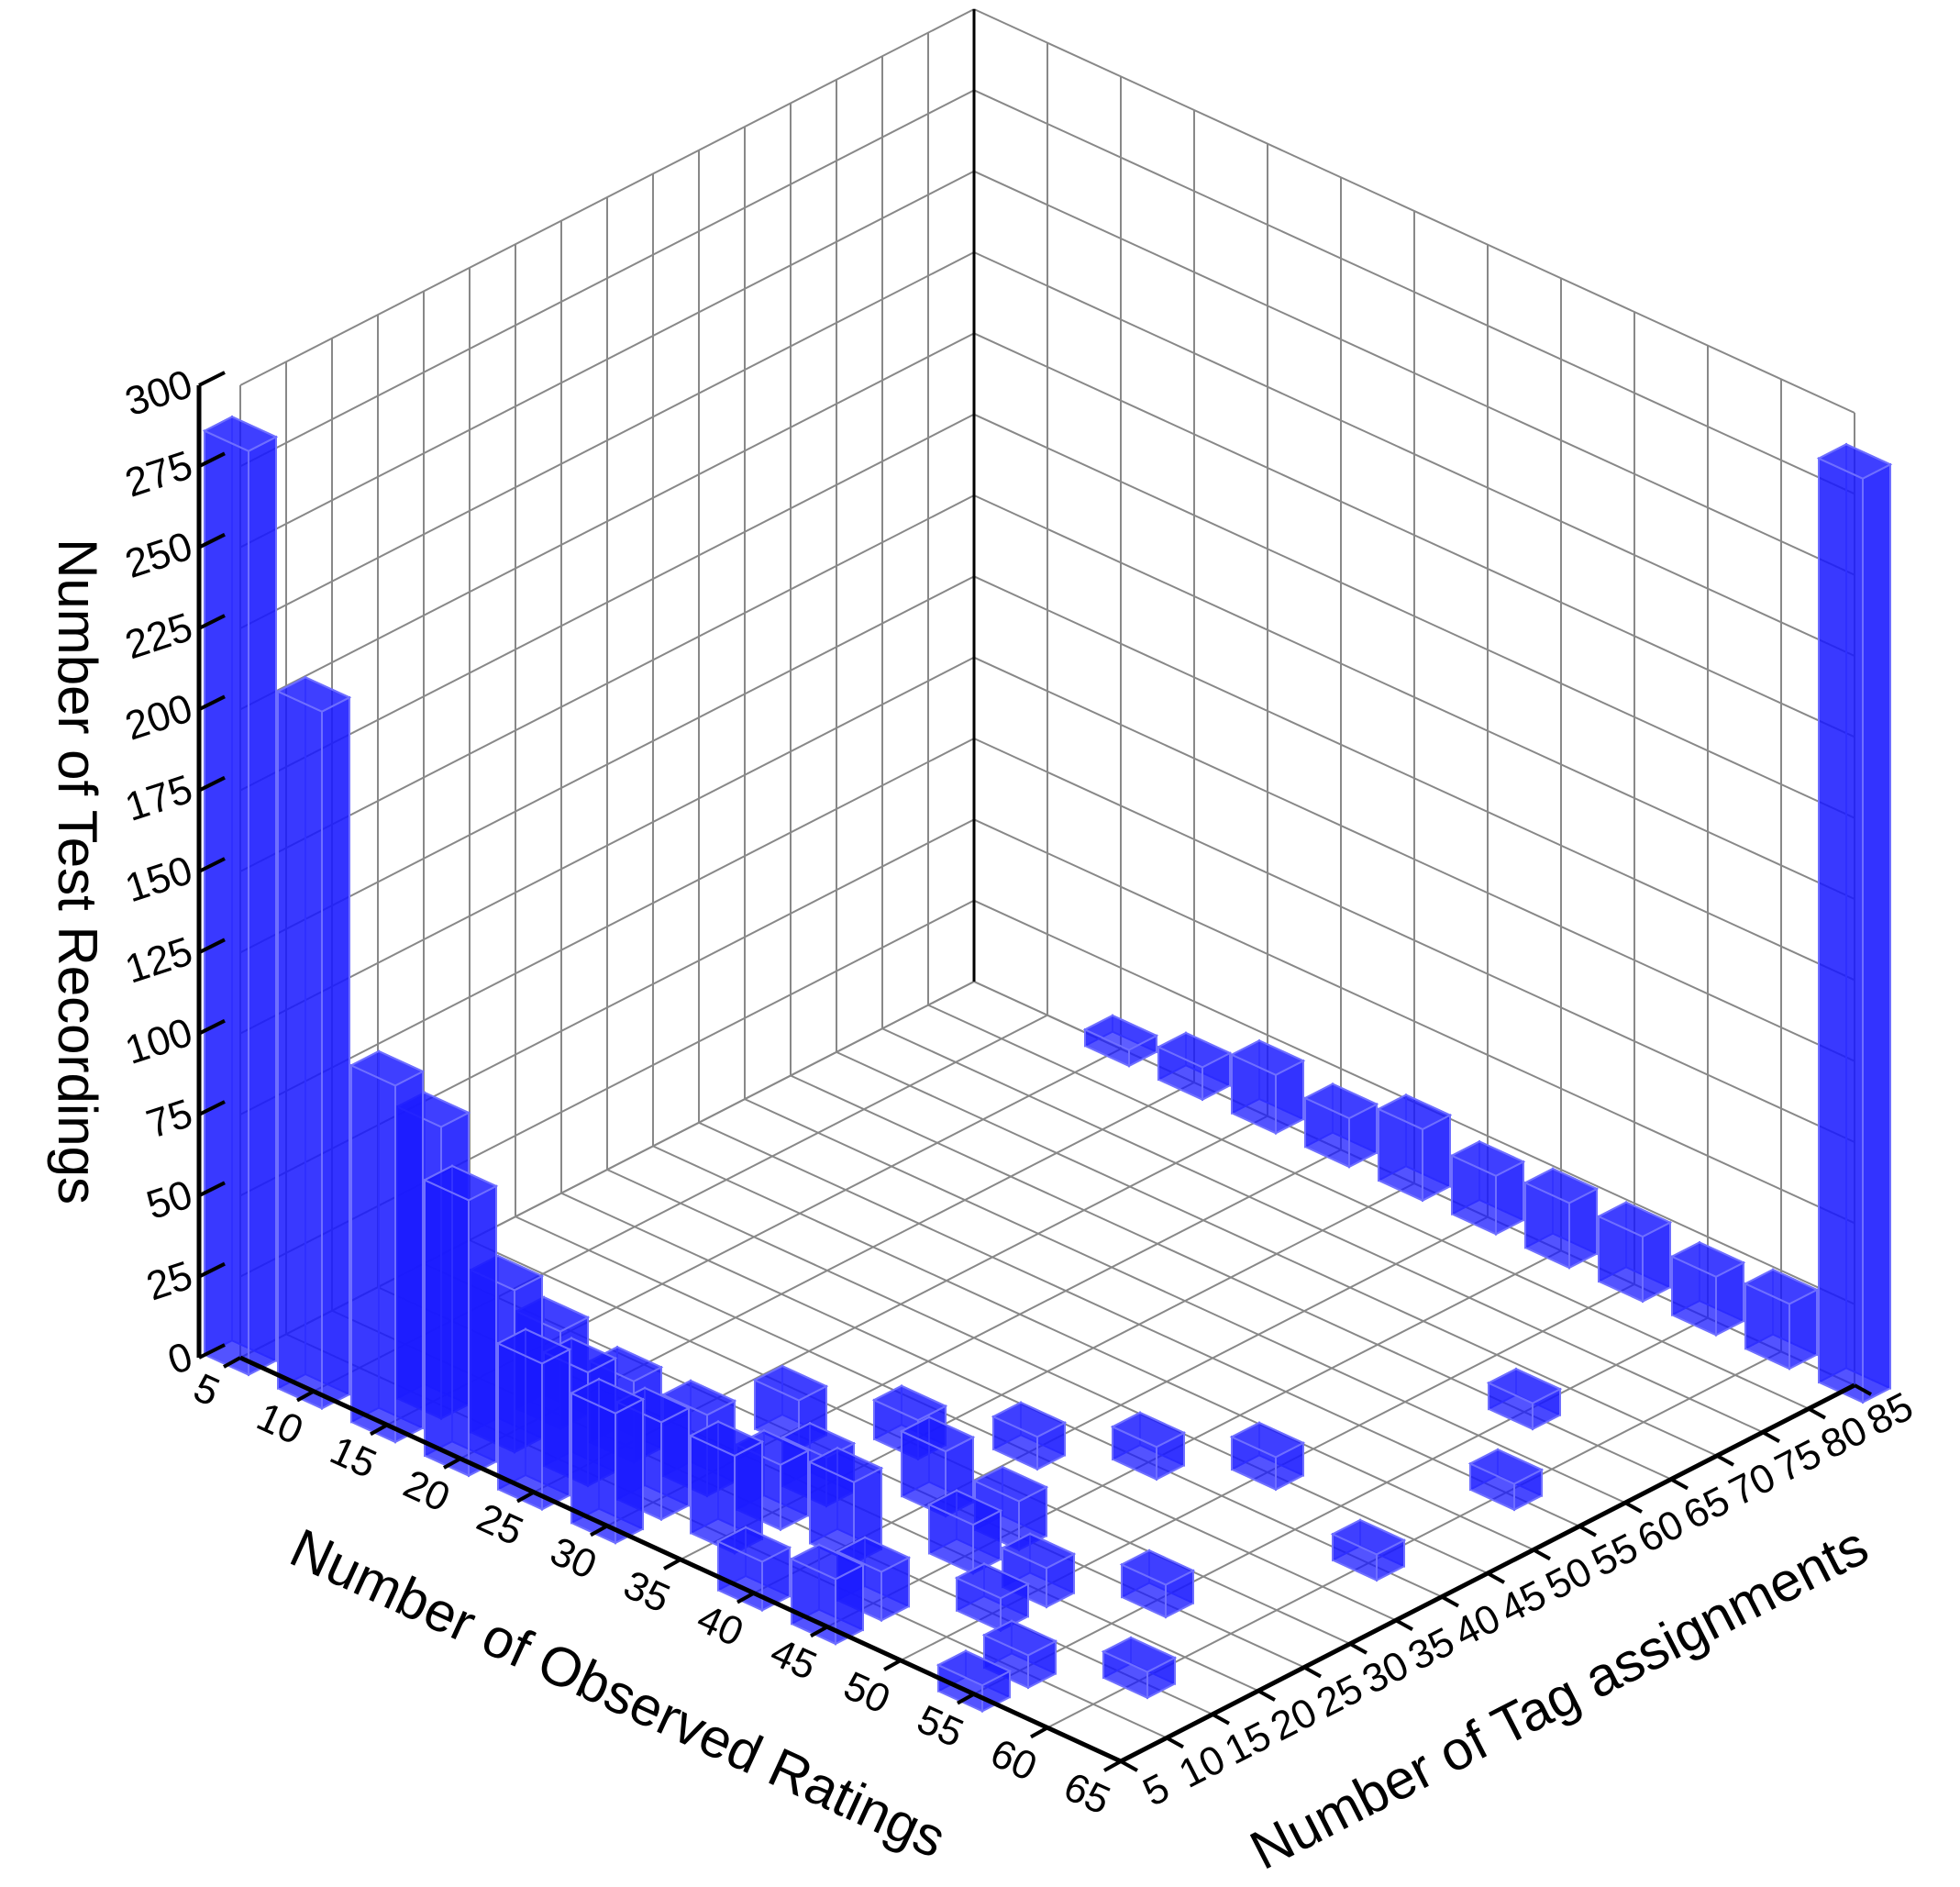  What do you see at coordinates (169, 1199) in the screenshot?
I see `z-tick-label: 50` at bounding box center [169, 1199].